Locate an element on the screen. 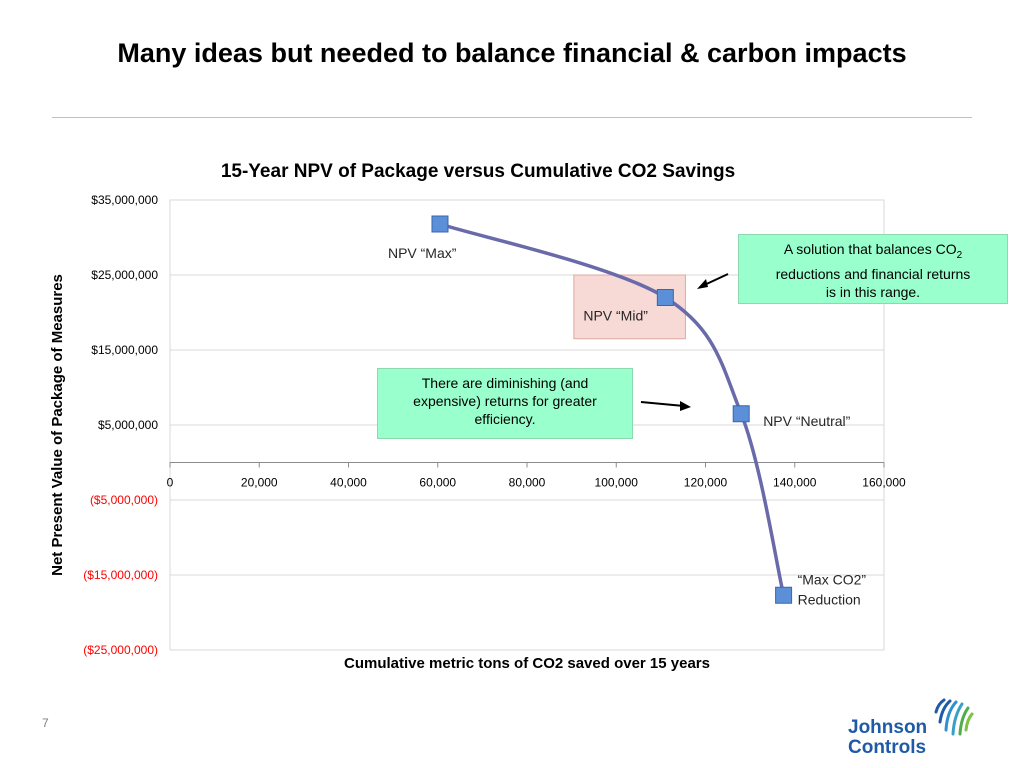  x-tick-label: 40,000 is located at coordinates (348, 483).